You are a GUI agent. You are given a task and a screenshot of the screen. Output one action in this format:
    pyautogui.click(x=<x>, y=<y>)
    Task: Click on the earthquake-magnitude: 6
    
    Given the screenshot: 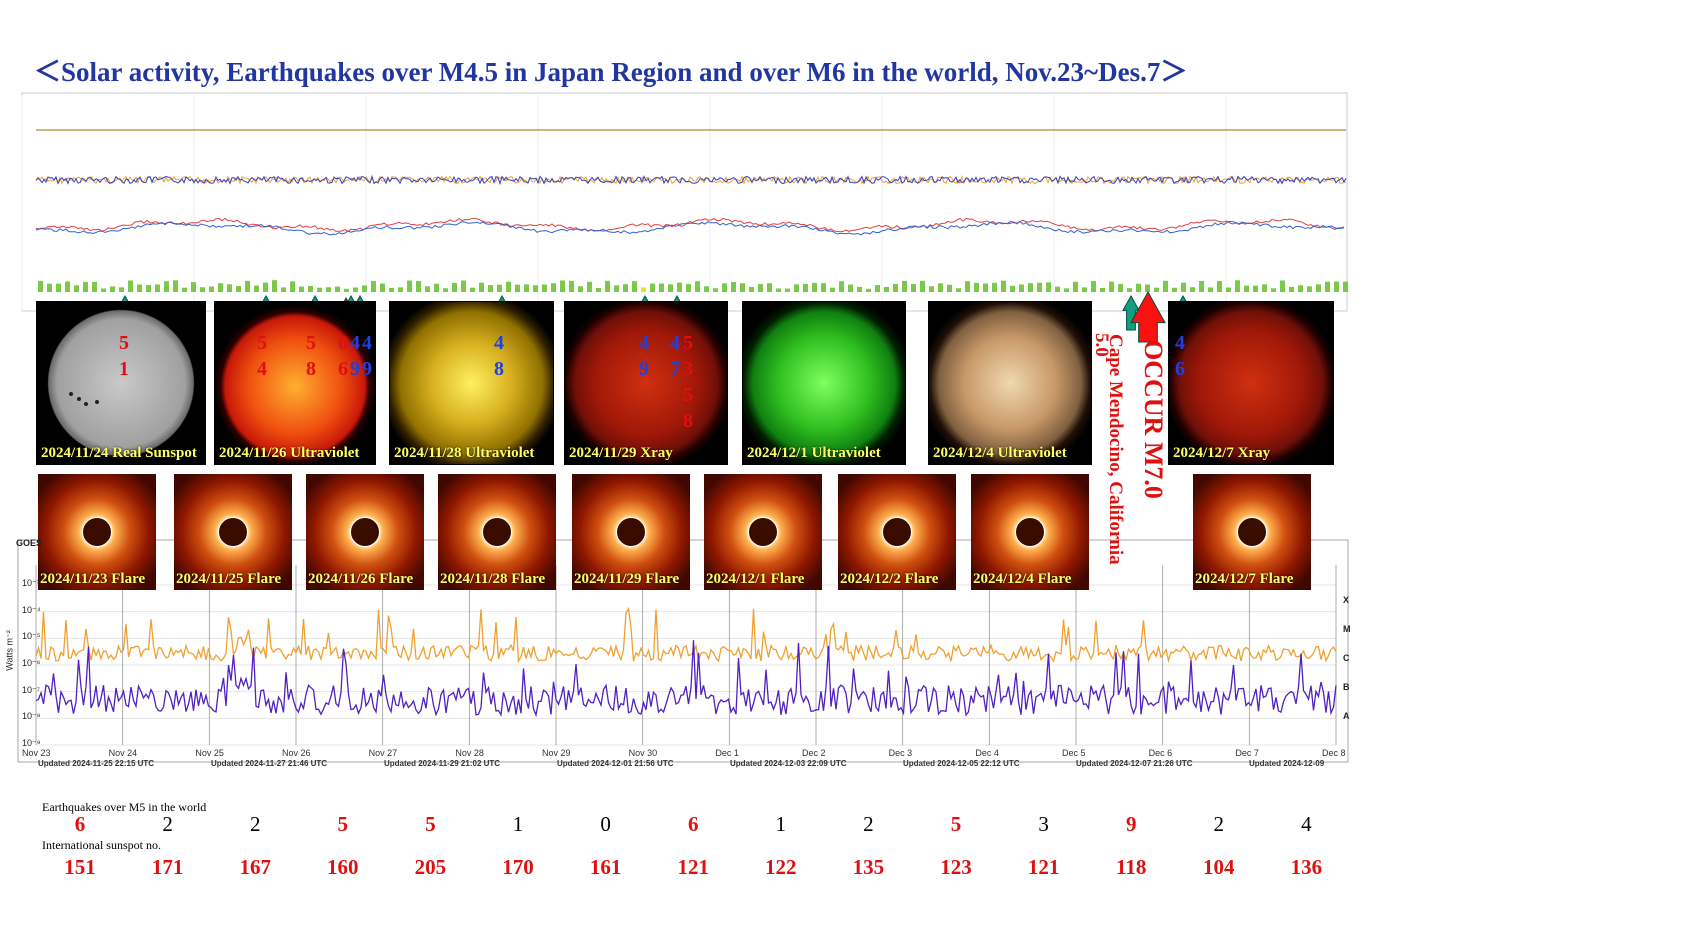 What is the action you would take?
    pyautogui.click(x=1180, y=369)
    